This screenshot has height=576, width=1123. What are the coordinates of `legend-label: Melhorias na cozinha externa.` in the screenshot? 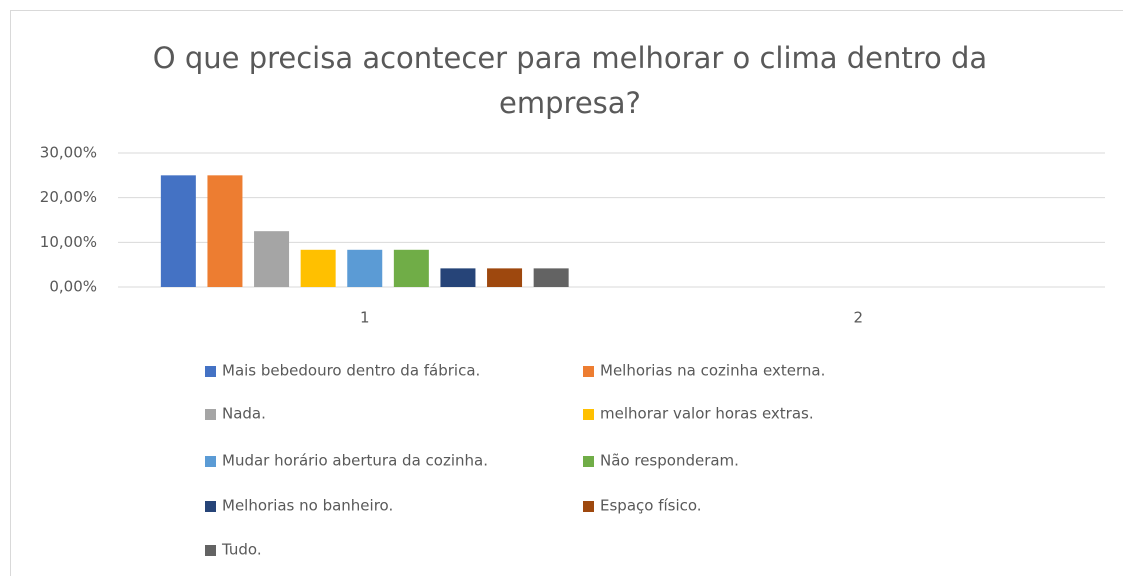 It's located at (712, 371).